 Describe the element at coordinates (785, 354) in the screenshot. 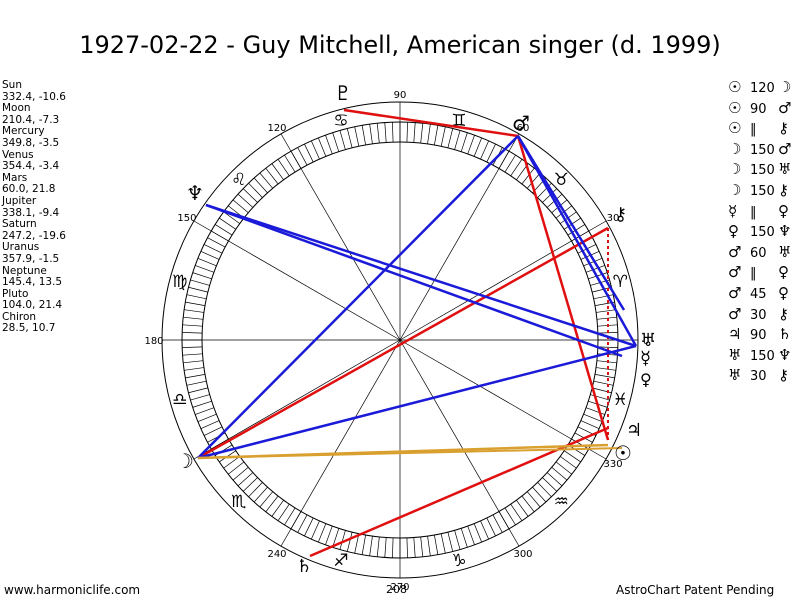

I see `aspect-planet-2: ♆` at that location.